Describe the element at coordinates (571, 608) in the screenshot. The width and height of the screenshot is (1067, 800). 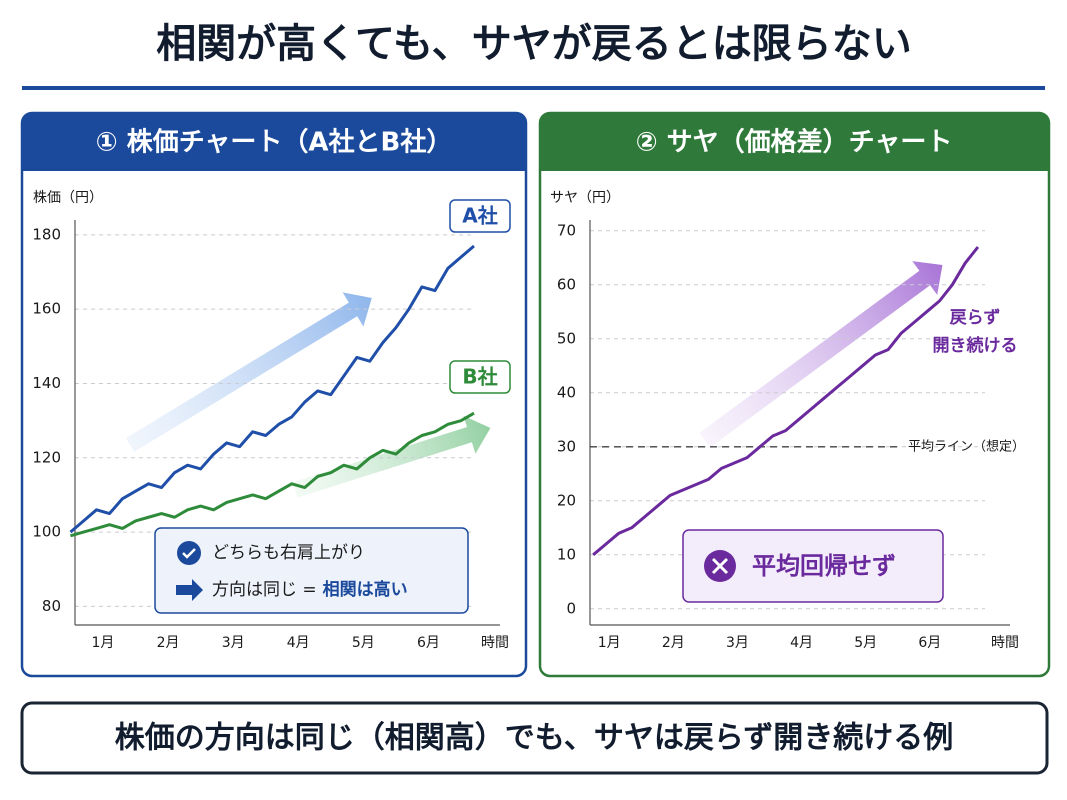
I see `y-tick-label: 0` at that location.